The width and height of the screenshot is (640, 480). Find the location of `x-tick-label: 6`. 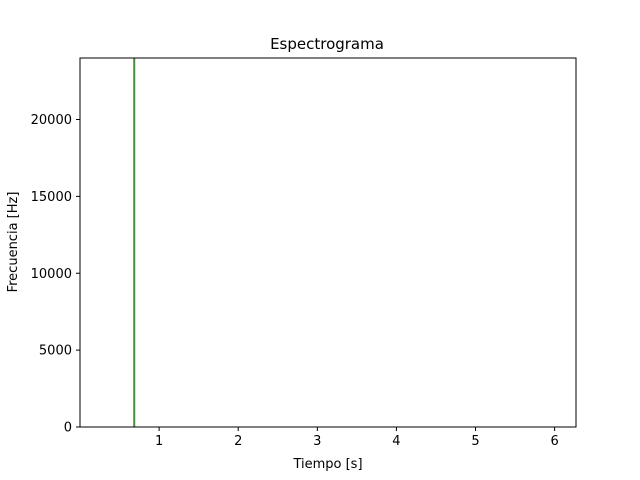

x-tick-label: 6 is located at coordinates (555, 441).